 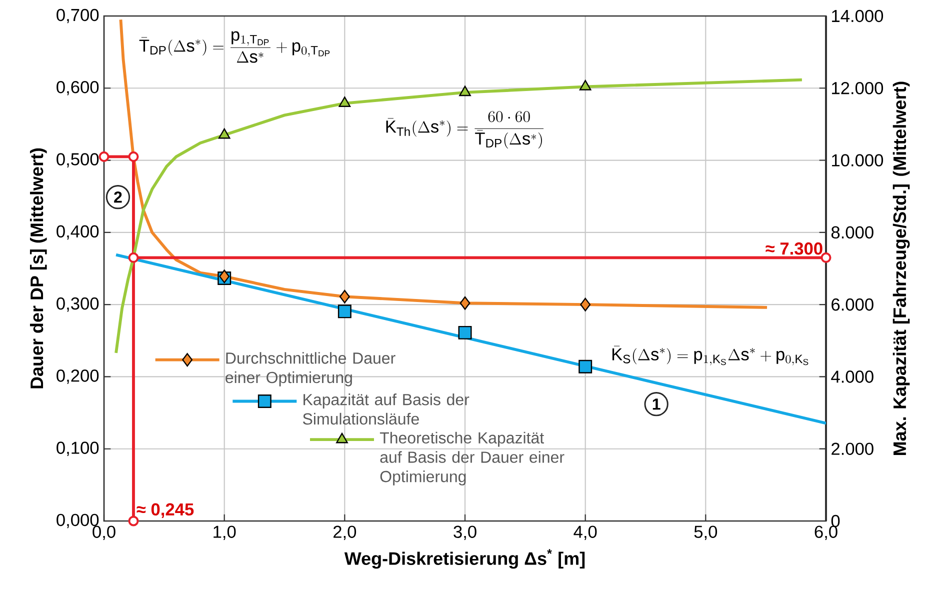 I want to click on y-tick-label: 0,600, so click(x=77, y=88).